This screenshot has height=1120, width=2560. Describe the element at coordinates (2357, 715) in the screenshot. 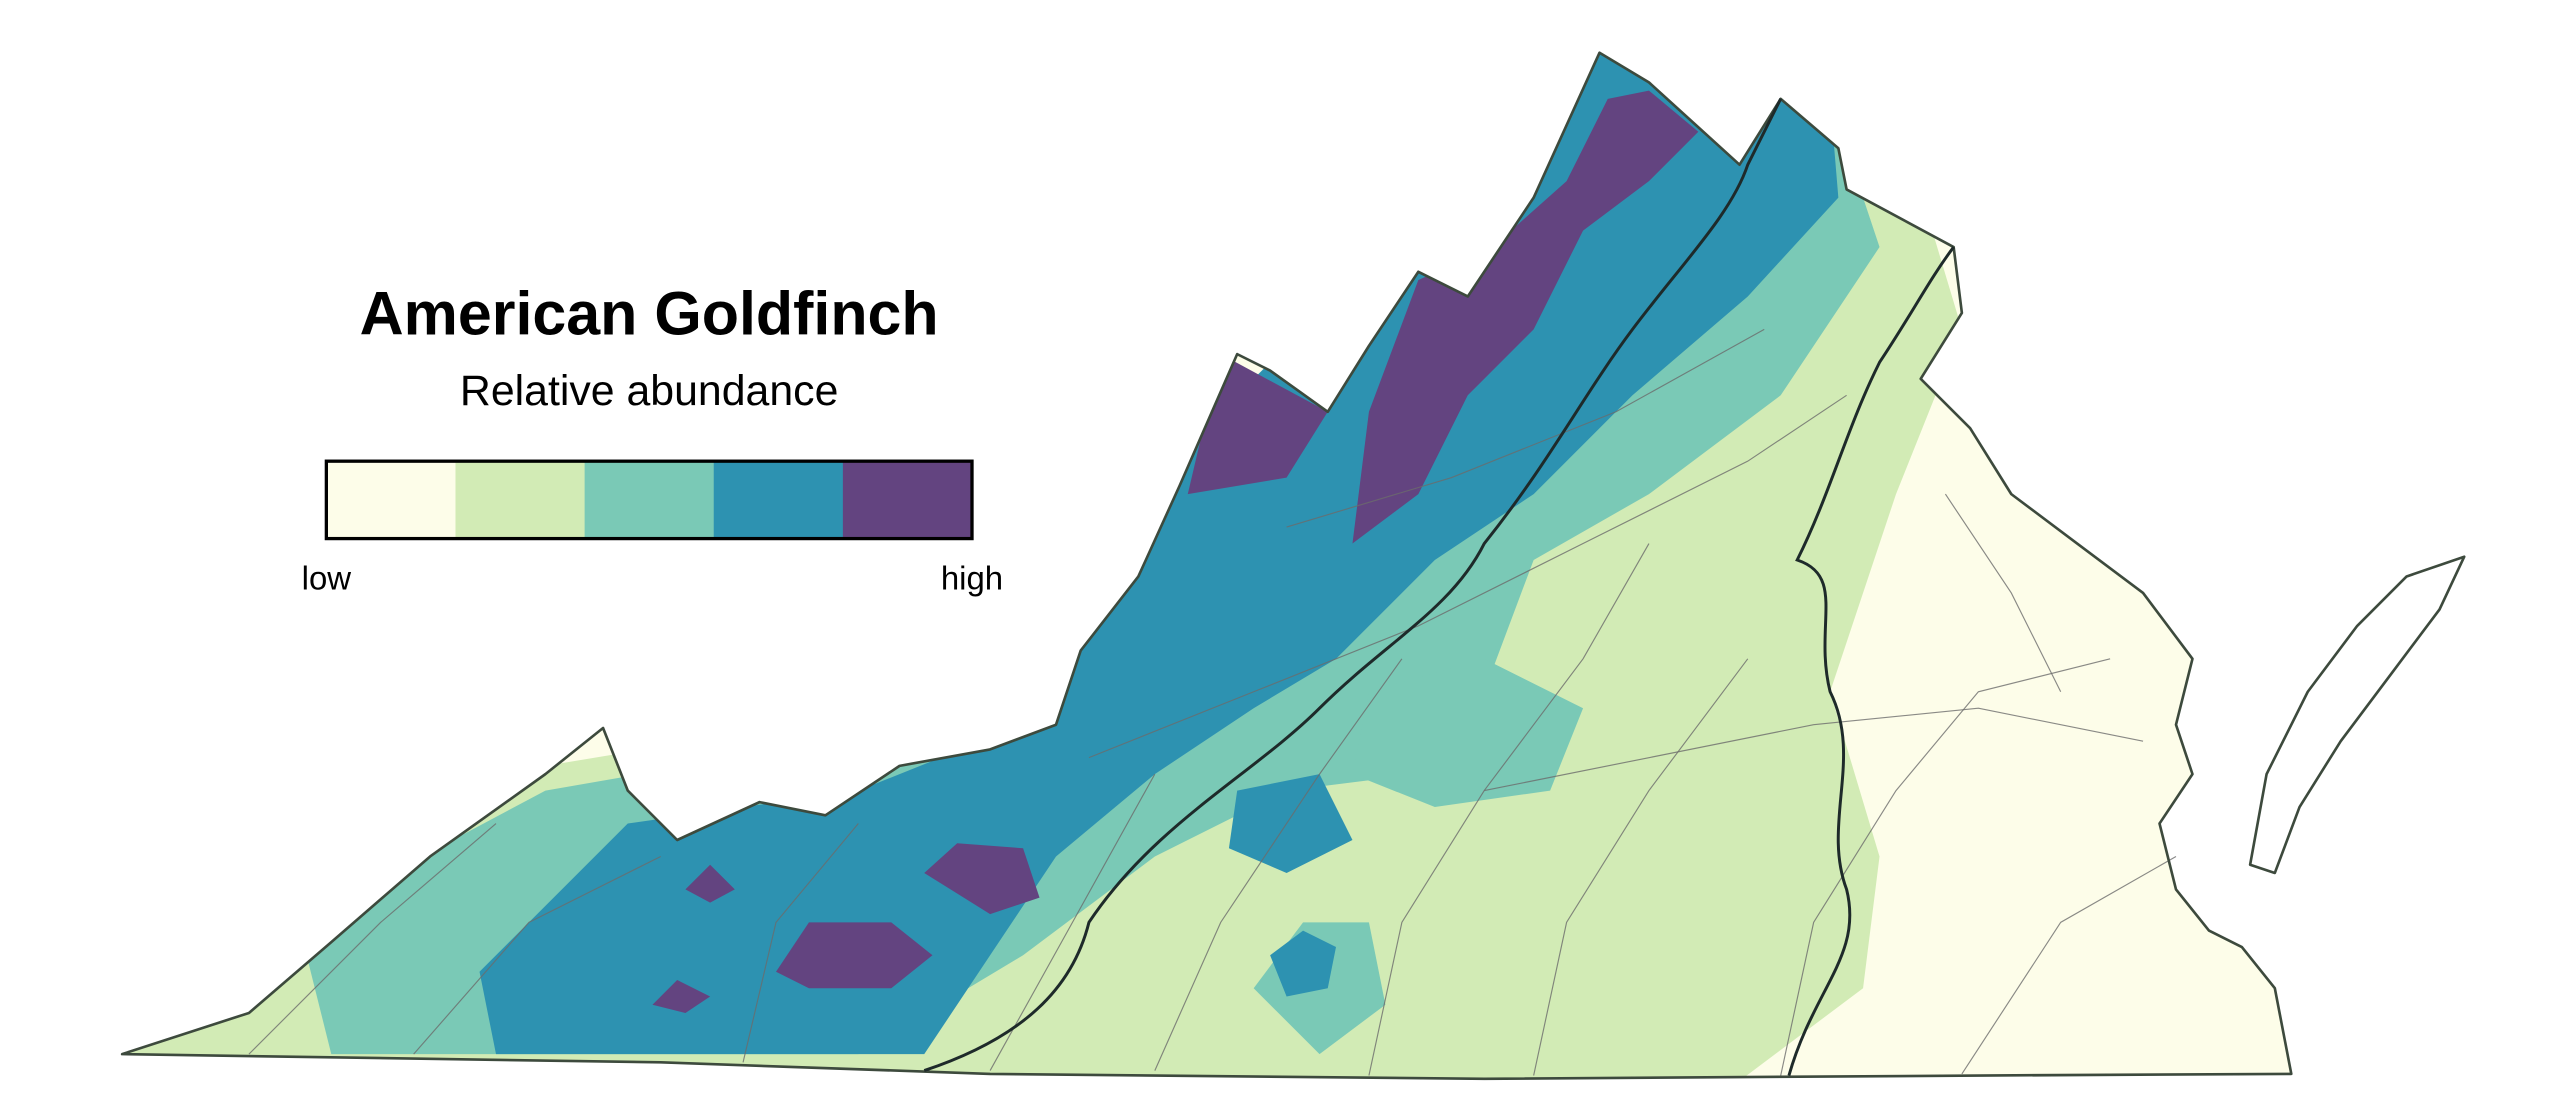

I see `eastern-shore` at that location.